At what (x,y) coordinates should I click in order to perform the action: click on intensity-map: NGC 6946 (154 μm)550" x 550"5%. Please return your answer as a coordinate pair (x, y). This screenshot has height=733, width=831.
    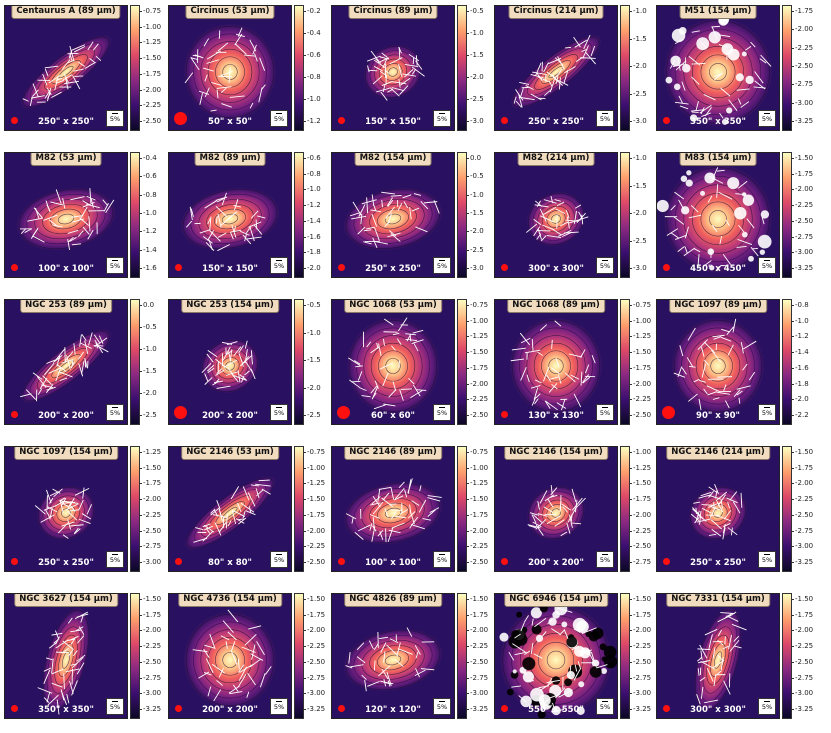
    Looking at the image, I should click on (556, 656).